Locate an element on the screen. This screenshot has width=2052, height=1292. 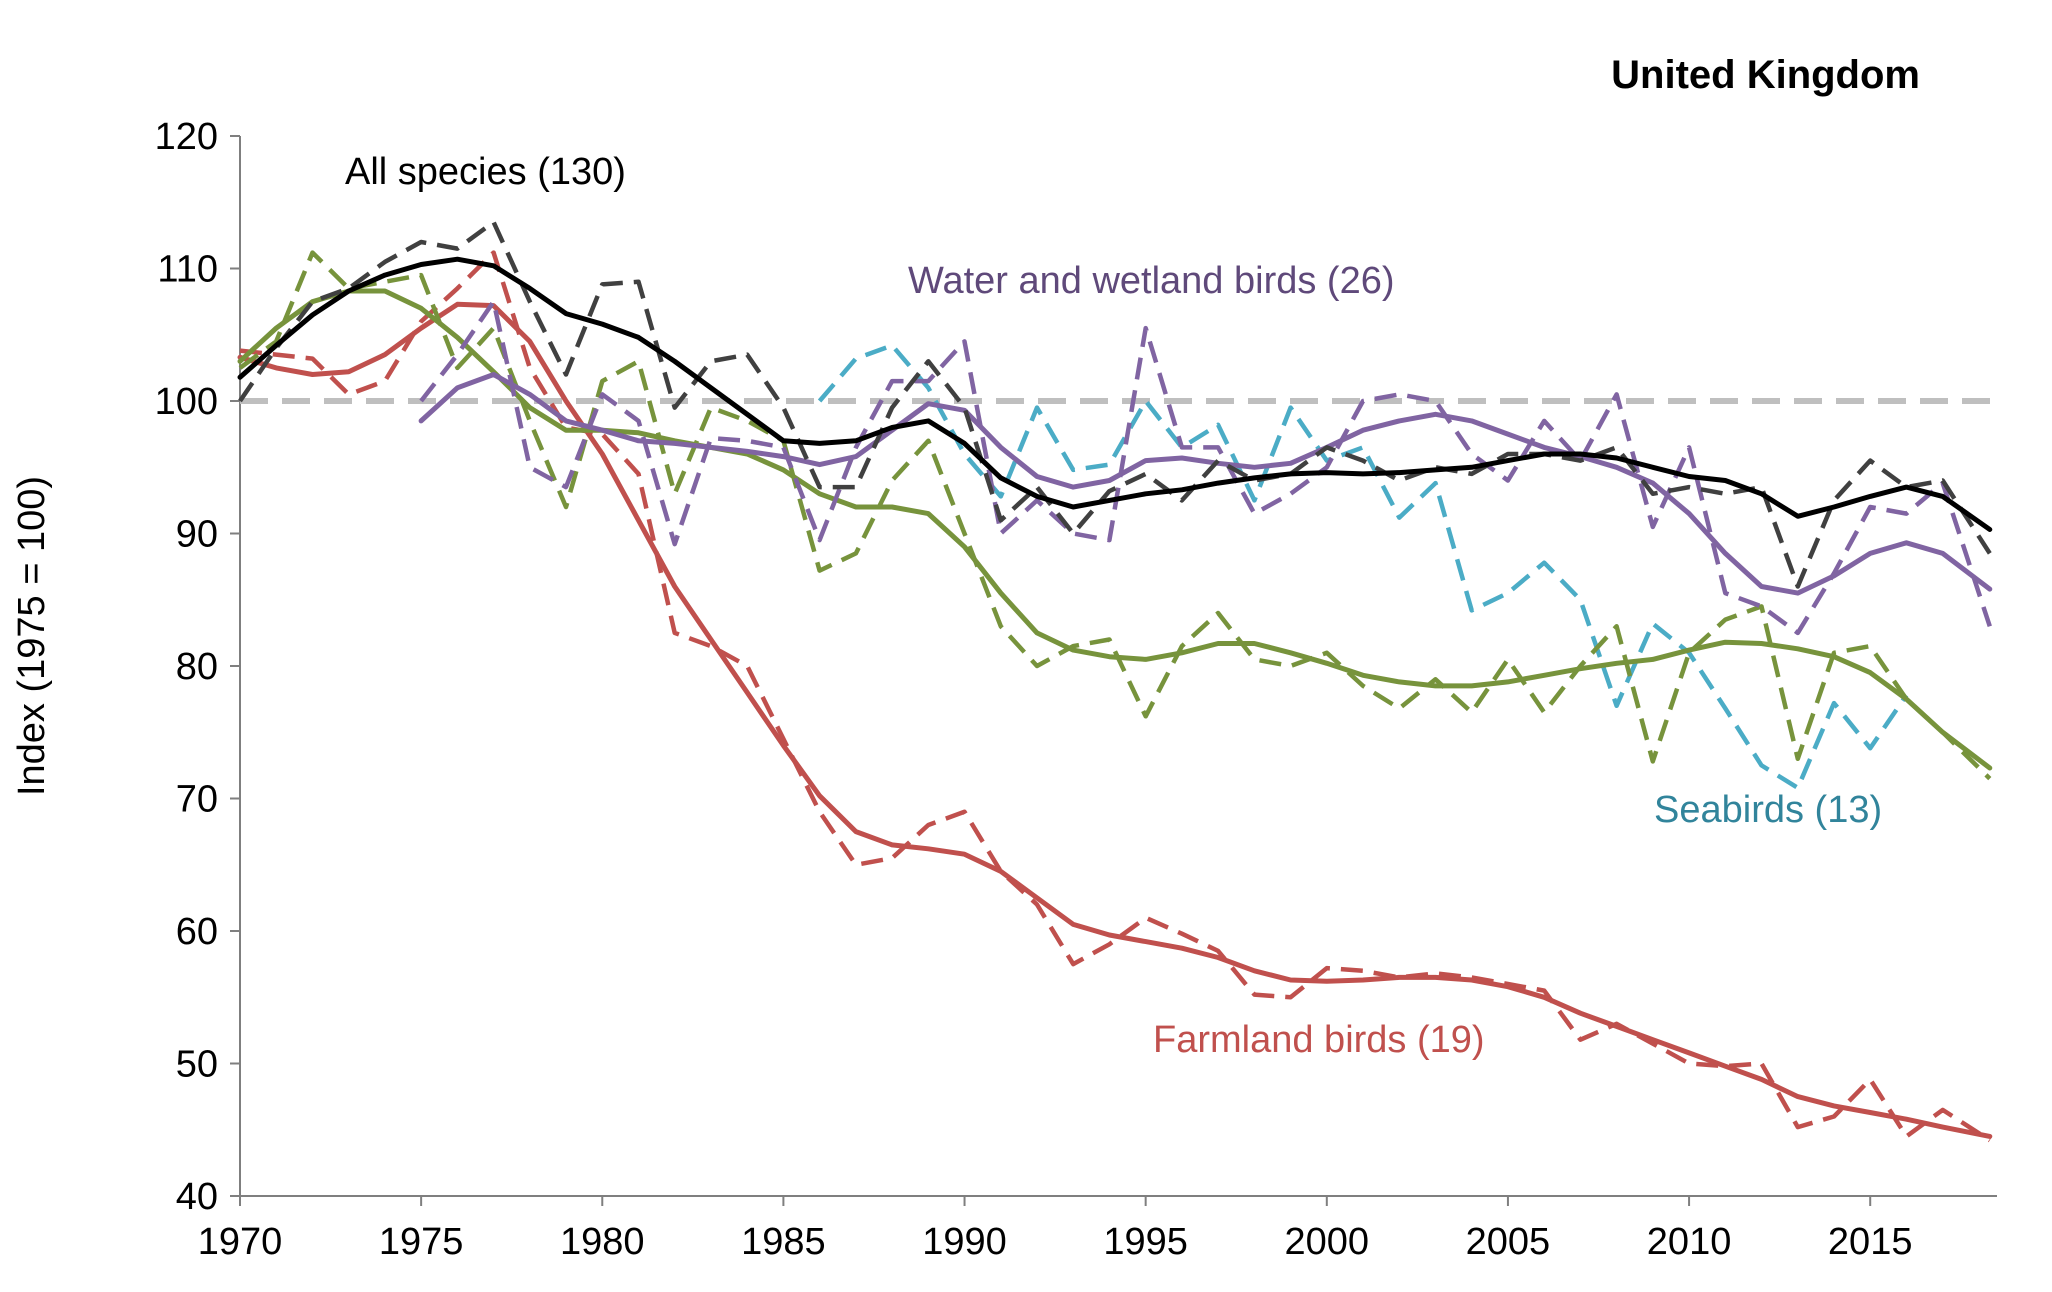
y-tick-label: 70 is located at coordinates (197, 800).